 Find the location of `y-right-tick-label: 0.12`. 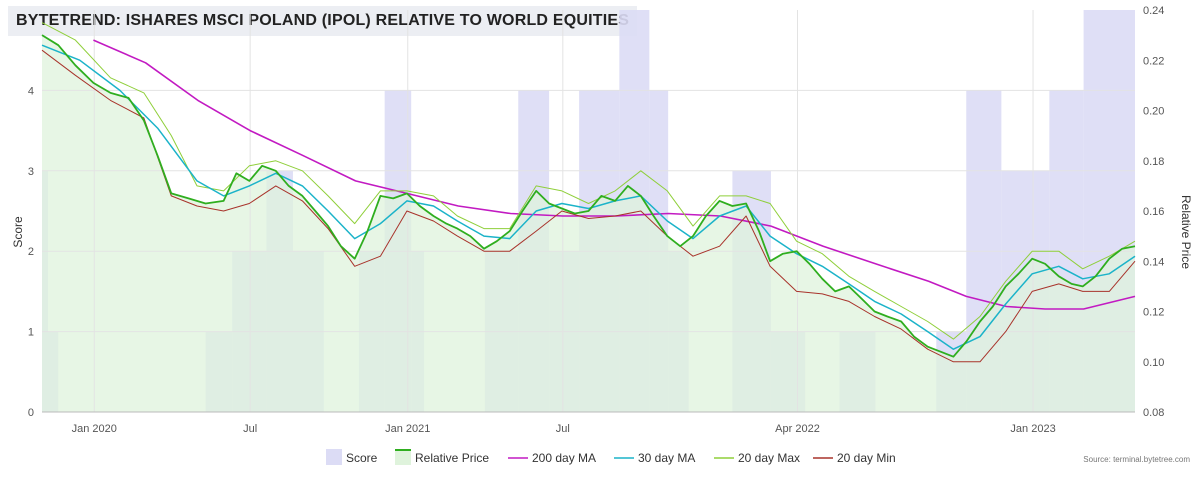

y-right-tick-label: 0.12 is located at coordinates (1153, 313).